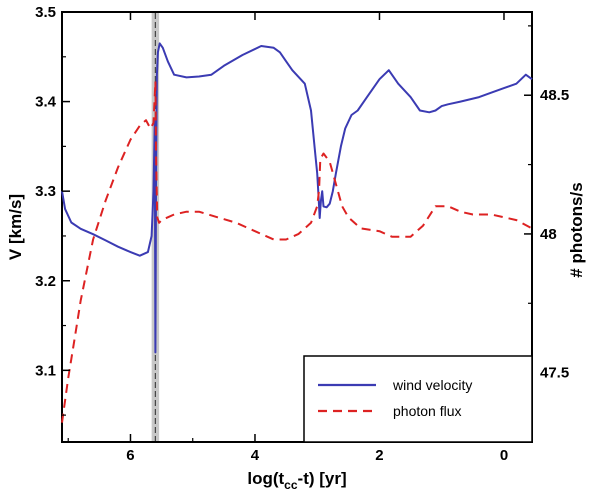 The image size is (589, 492). What do you see at coordinates (265, 478) in the screenshot?
I see `x-axis-title-main: log(t` at bounding box center [265, 478].